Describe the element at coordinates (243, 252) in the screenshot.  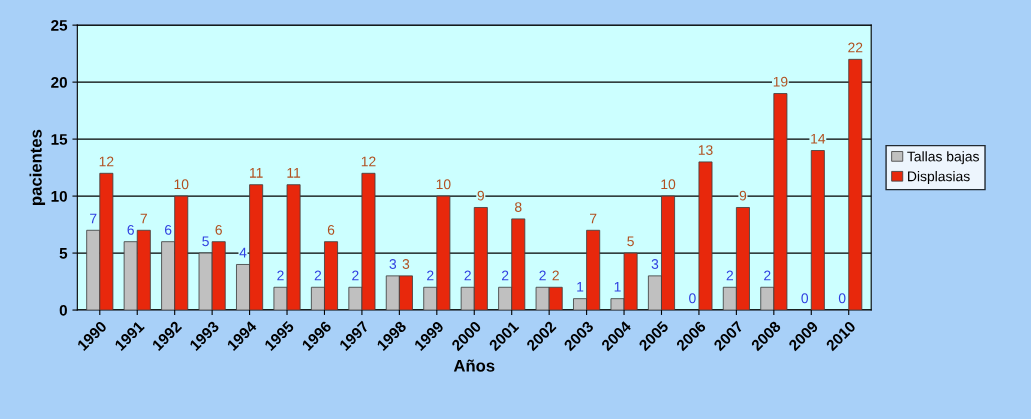
I see `data-label: 4` at that location.